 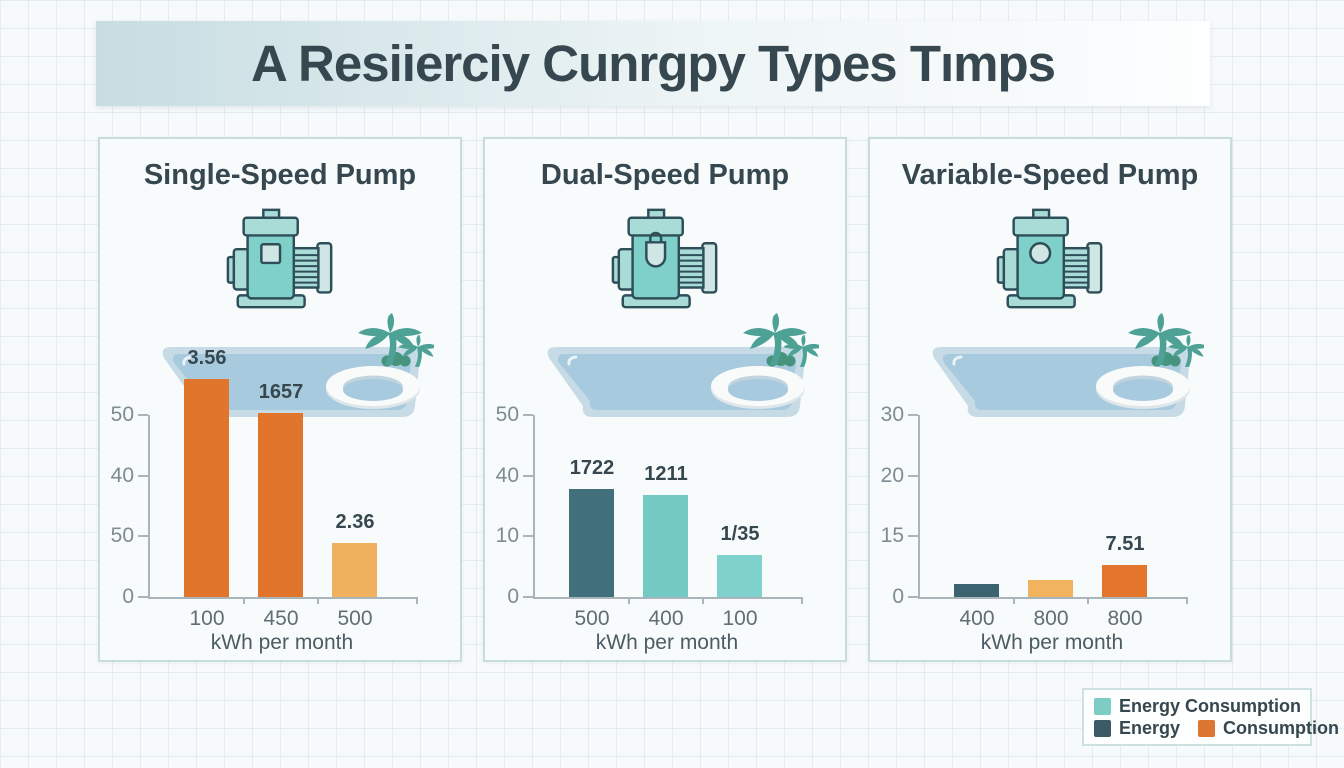 What do you see at coordinates (281, 392) in the screenshot?
I see `bar-value-label: 1657` at bounding box center [281, 392].